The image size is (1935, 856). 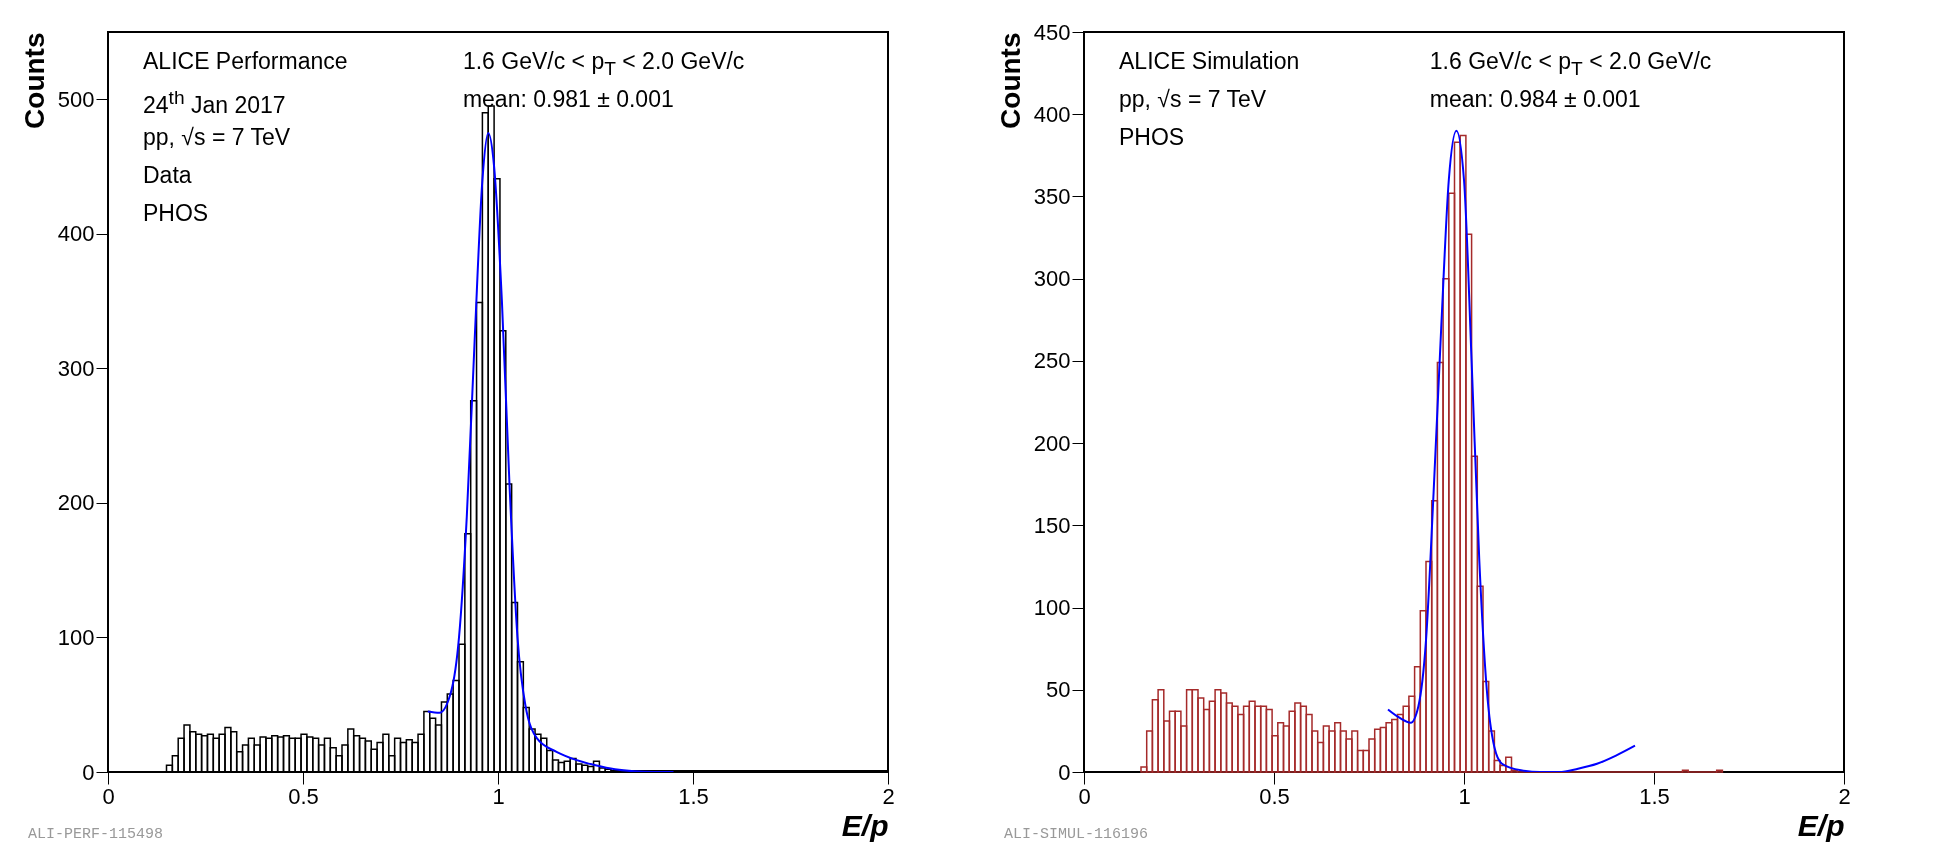 What do you see at coordinates (96, 834) in the screenshot?
I see `text: ALI-PERF-115498` at bounding box center [96, 834].